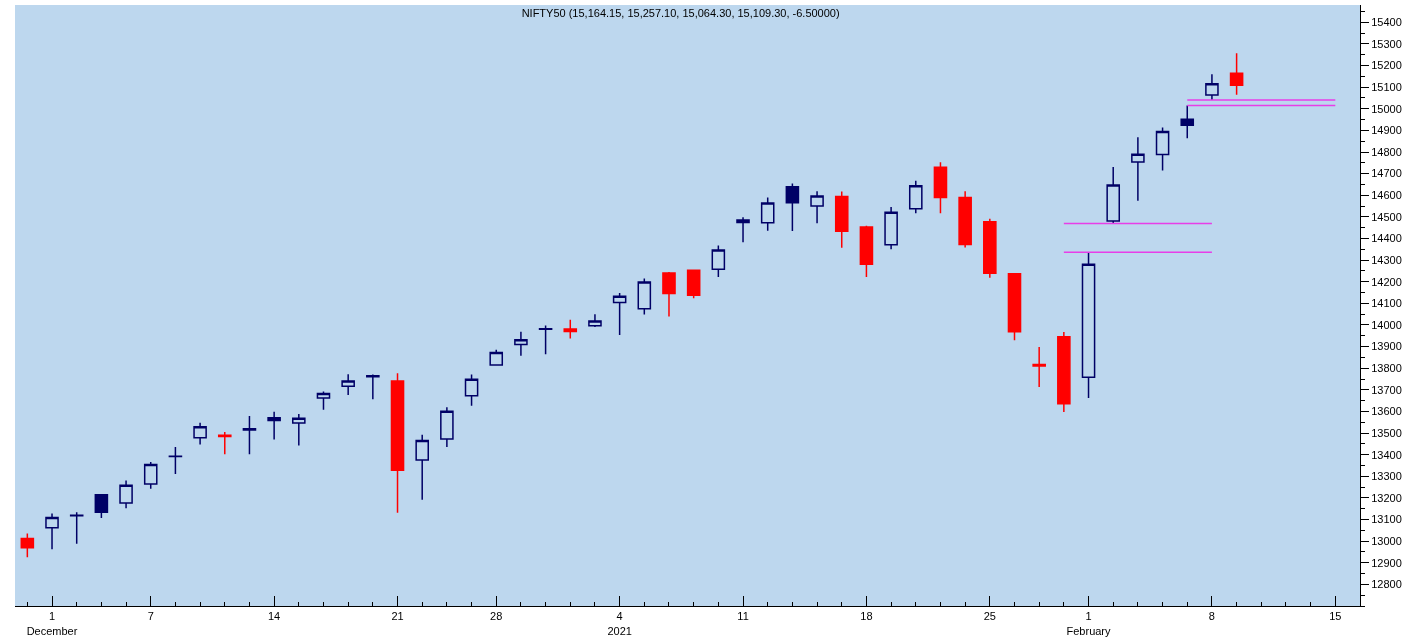  What do you see at coordinates (1386, 324) in the screenshot?
I see `y-tick-label: 14000` at bounding box center [1386, 324].